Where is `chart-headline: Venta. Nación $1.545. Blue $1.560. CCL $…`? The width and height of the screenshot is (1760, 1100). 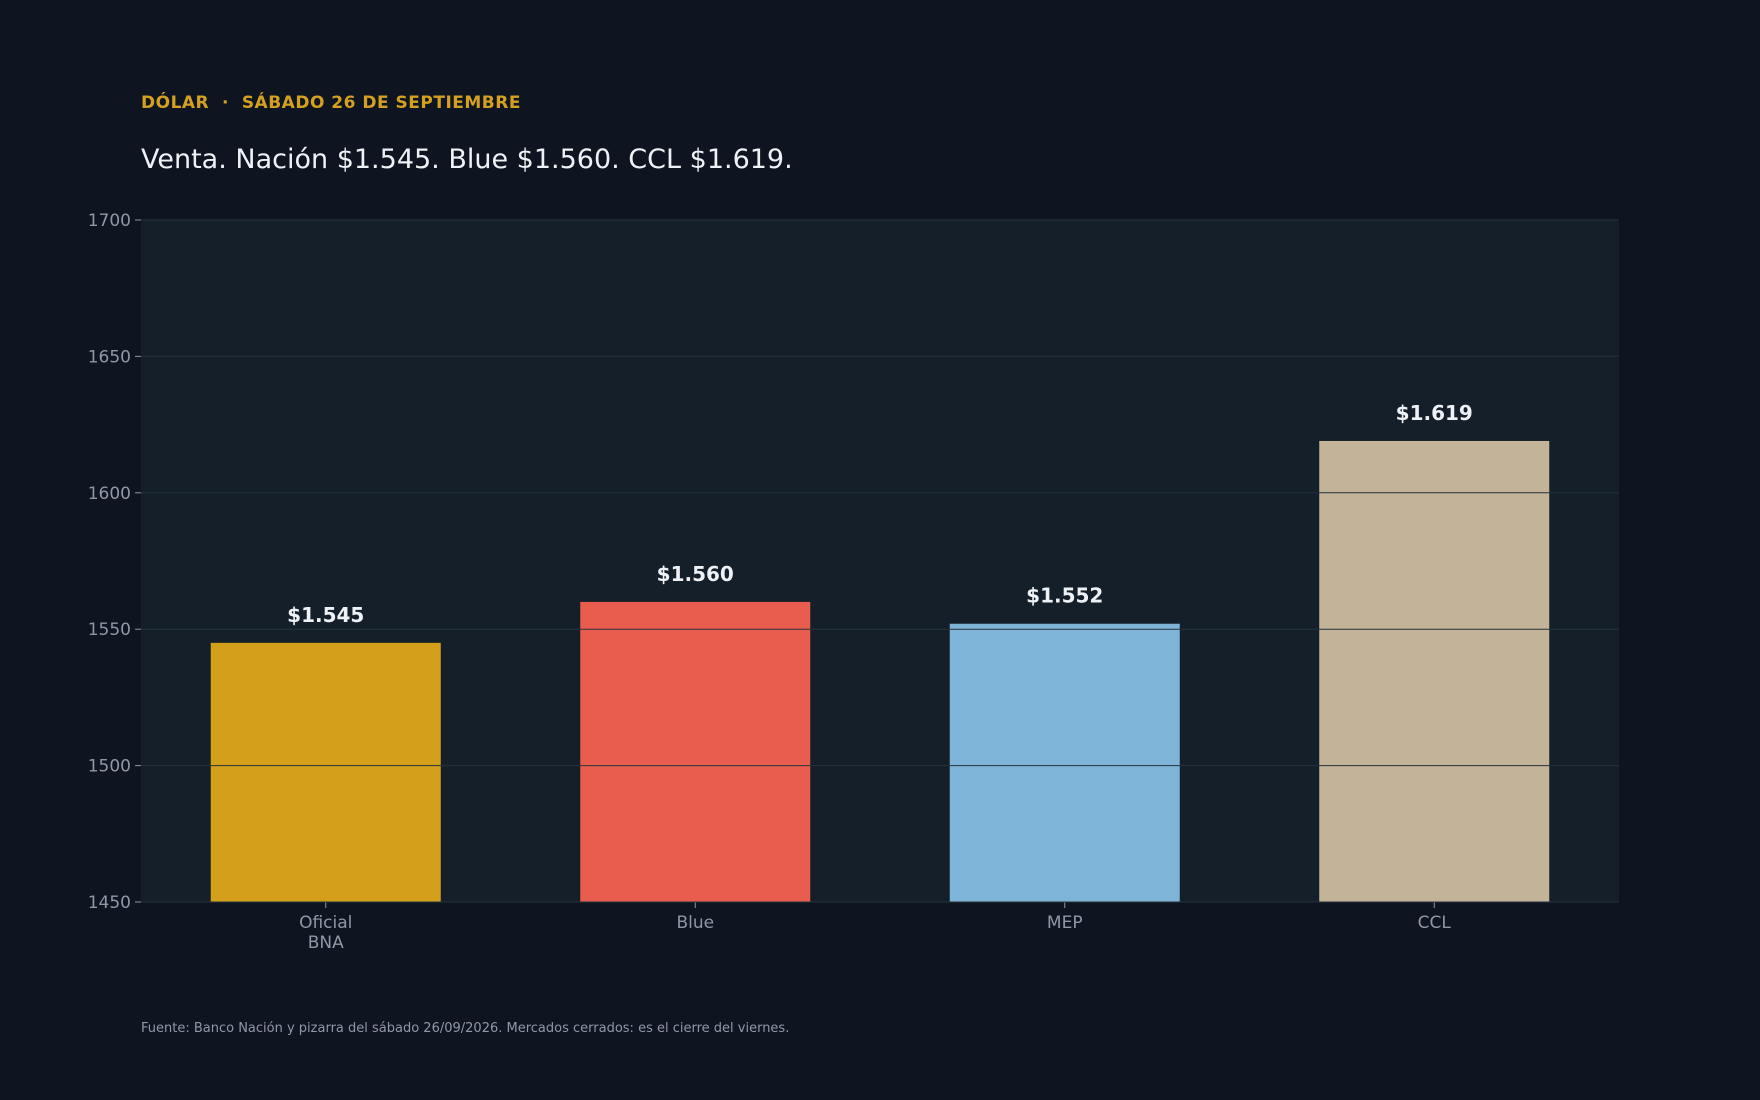 chart-headline: Venta. Nación $1.545. Blue $1.560. CCL $… is located at coordinates (467, 159).